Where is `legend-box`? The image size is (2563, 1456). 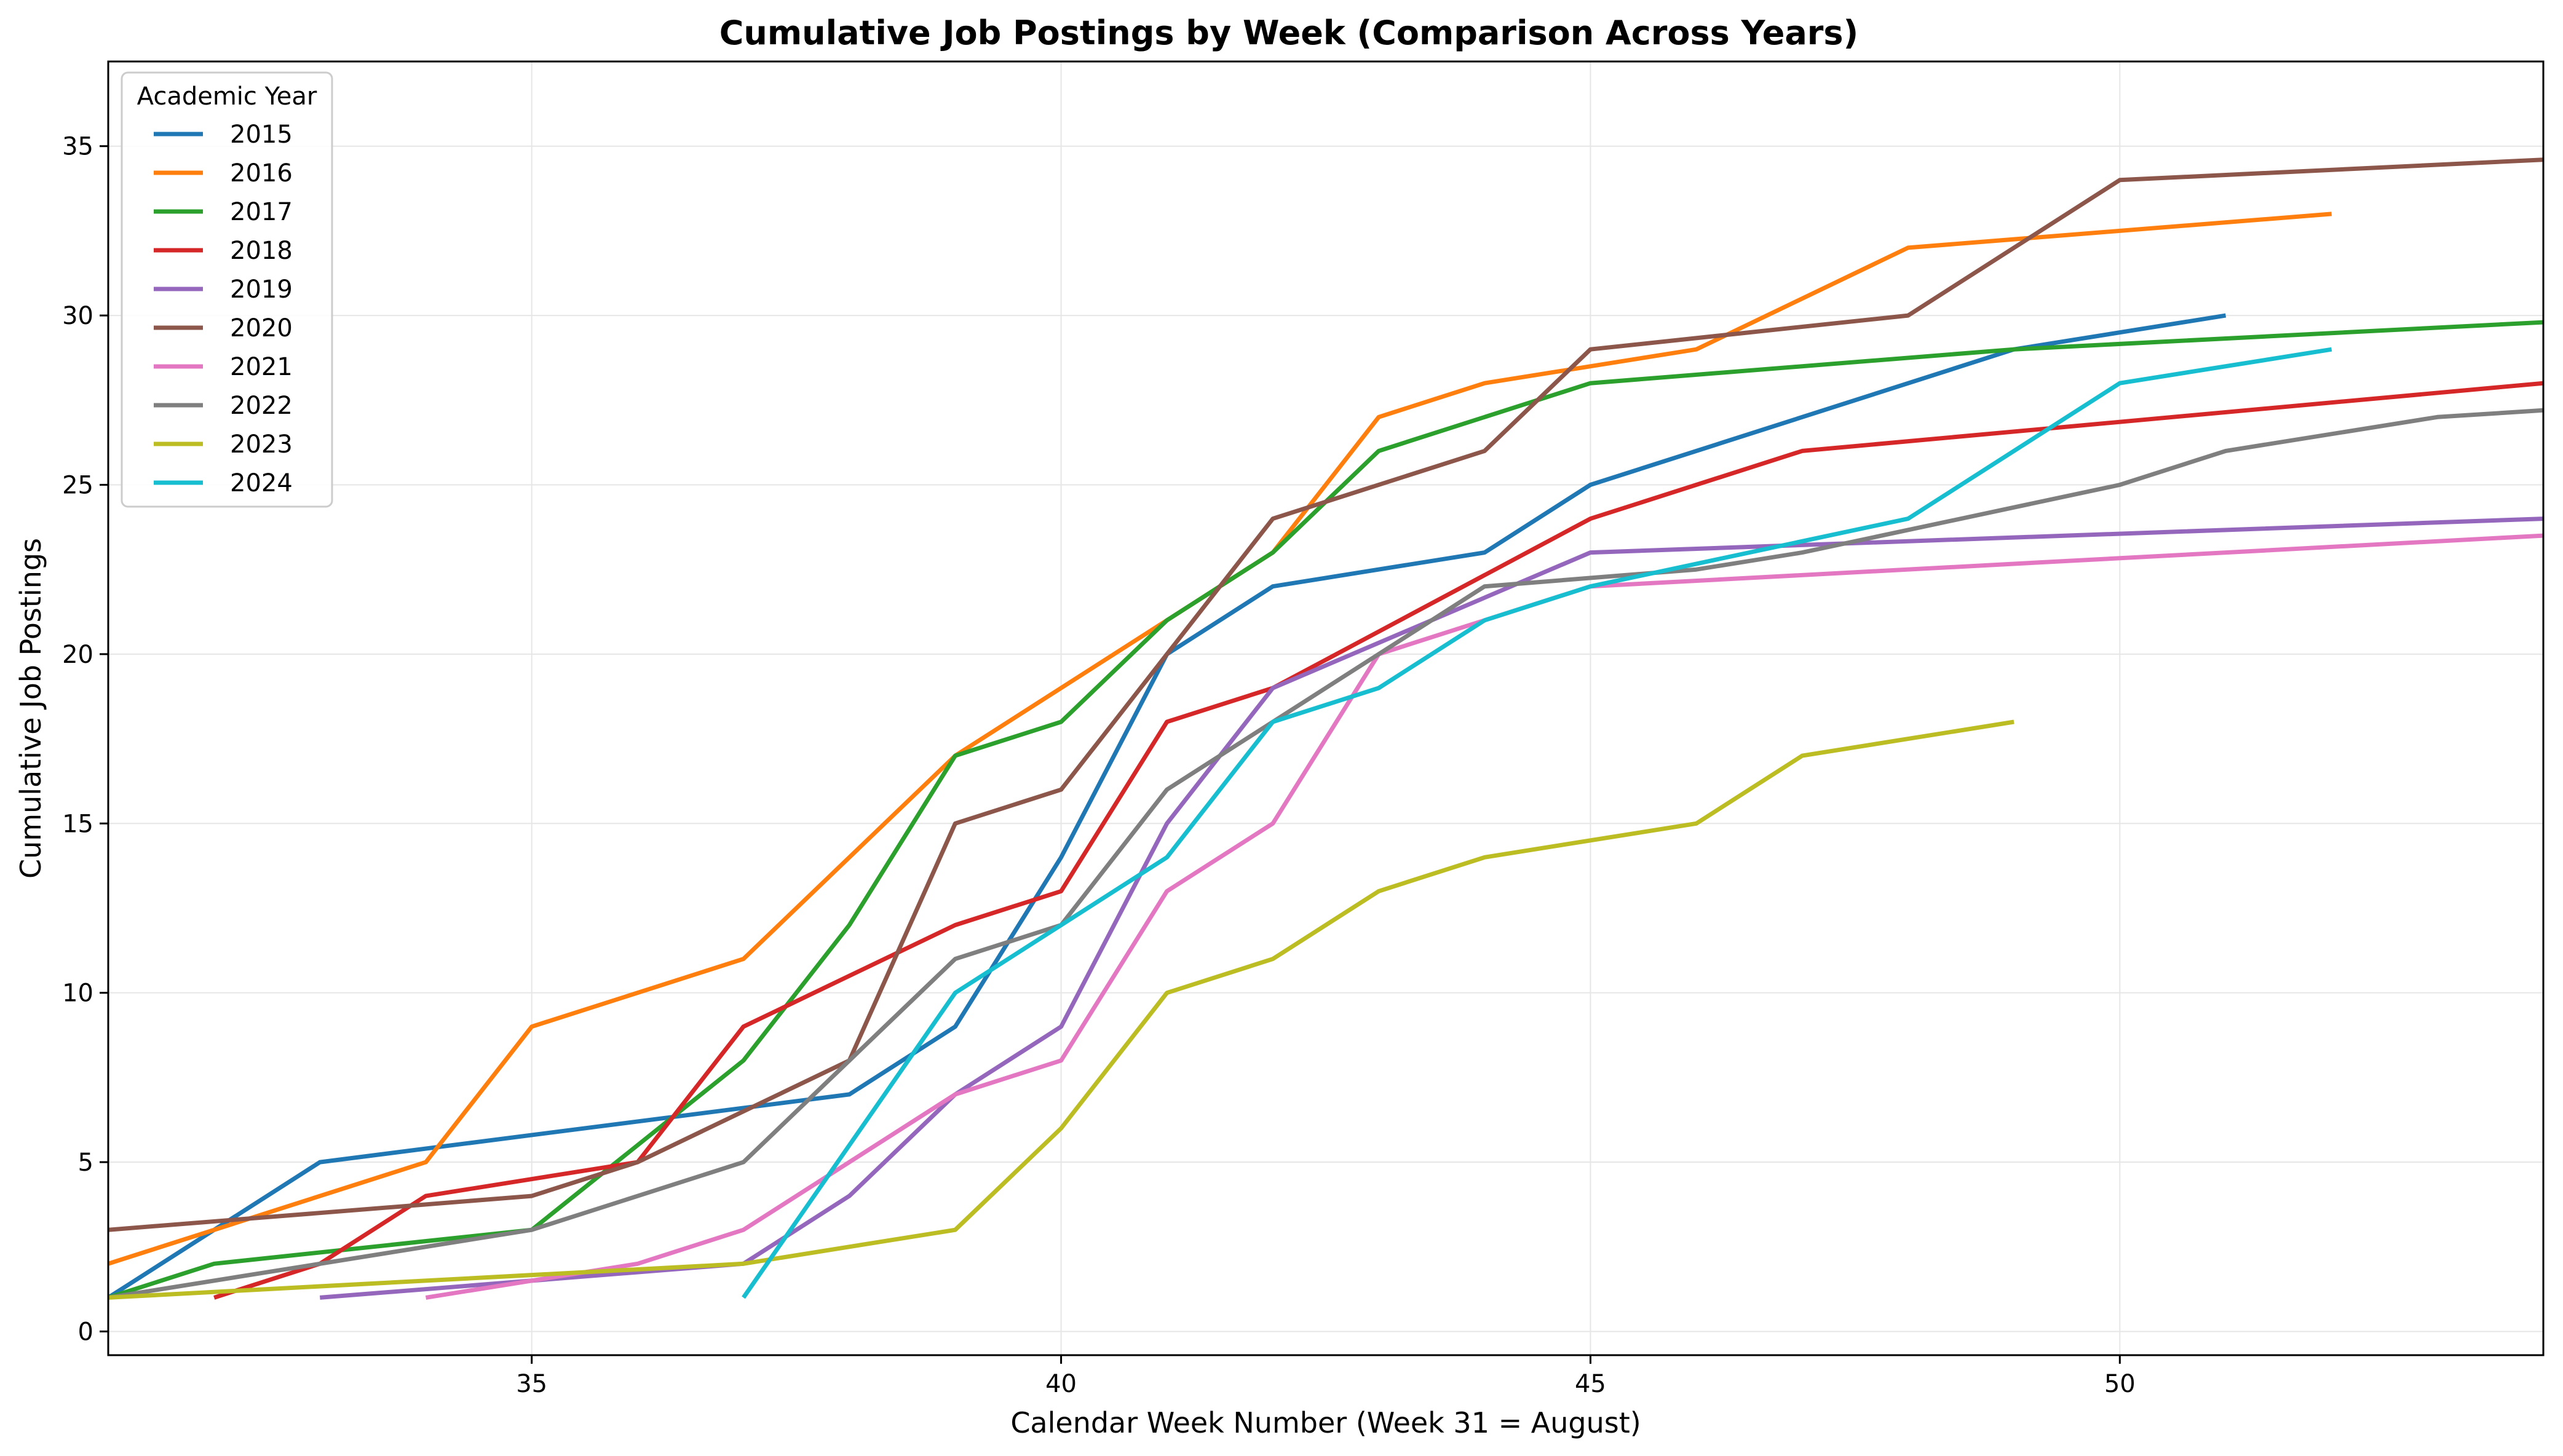 legend-box is located at coordinates (227, 290).